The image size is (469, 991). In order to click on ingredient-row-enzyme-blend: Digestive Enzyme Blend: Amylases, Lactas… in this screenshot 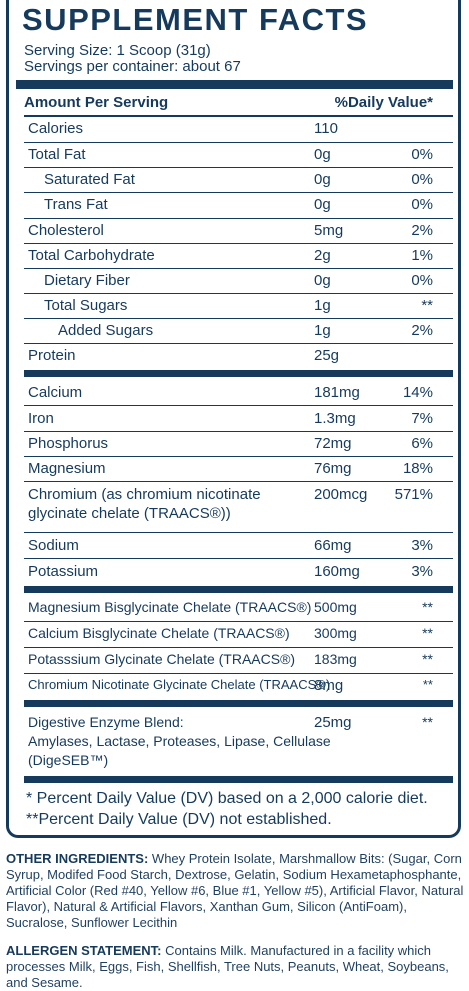, I will do `click(230, 741)`.